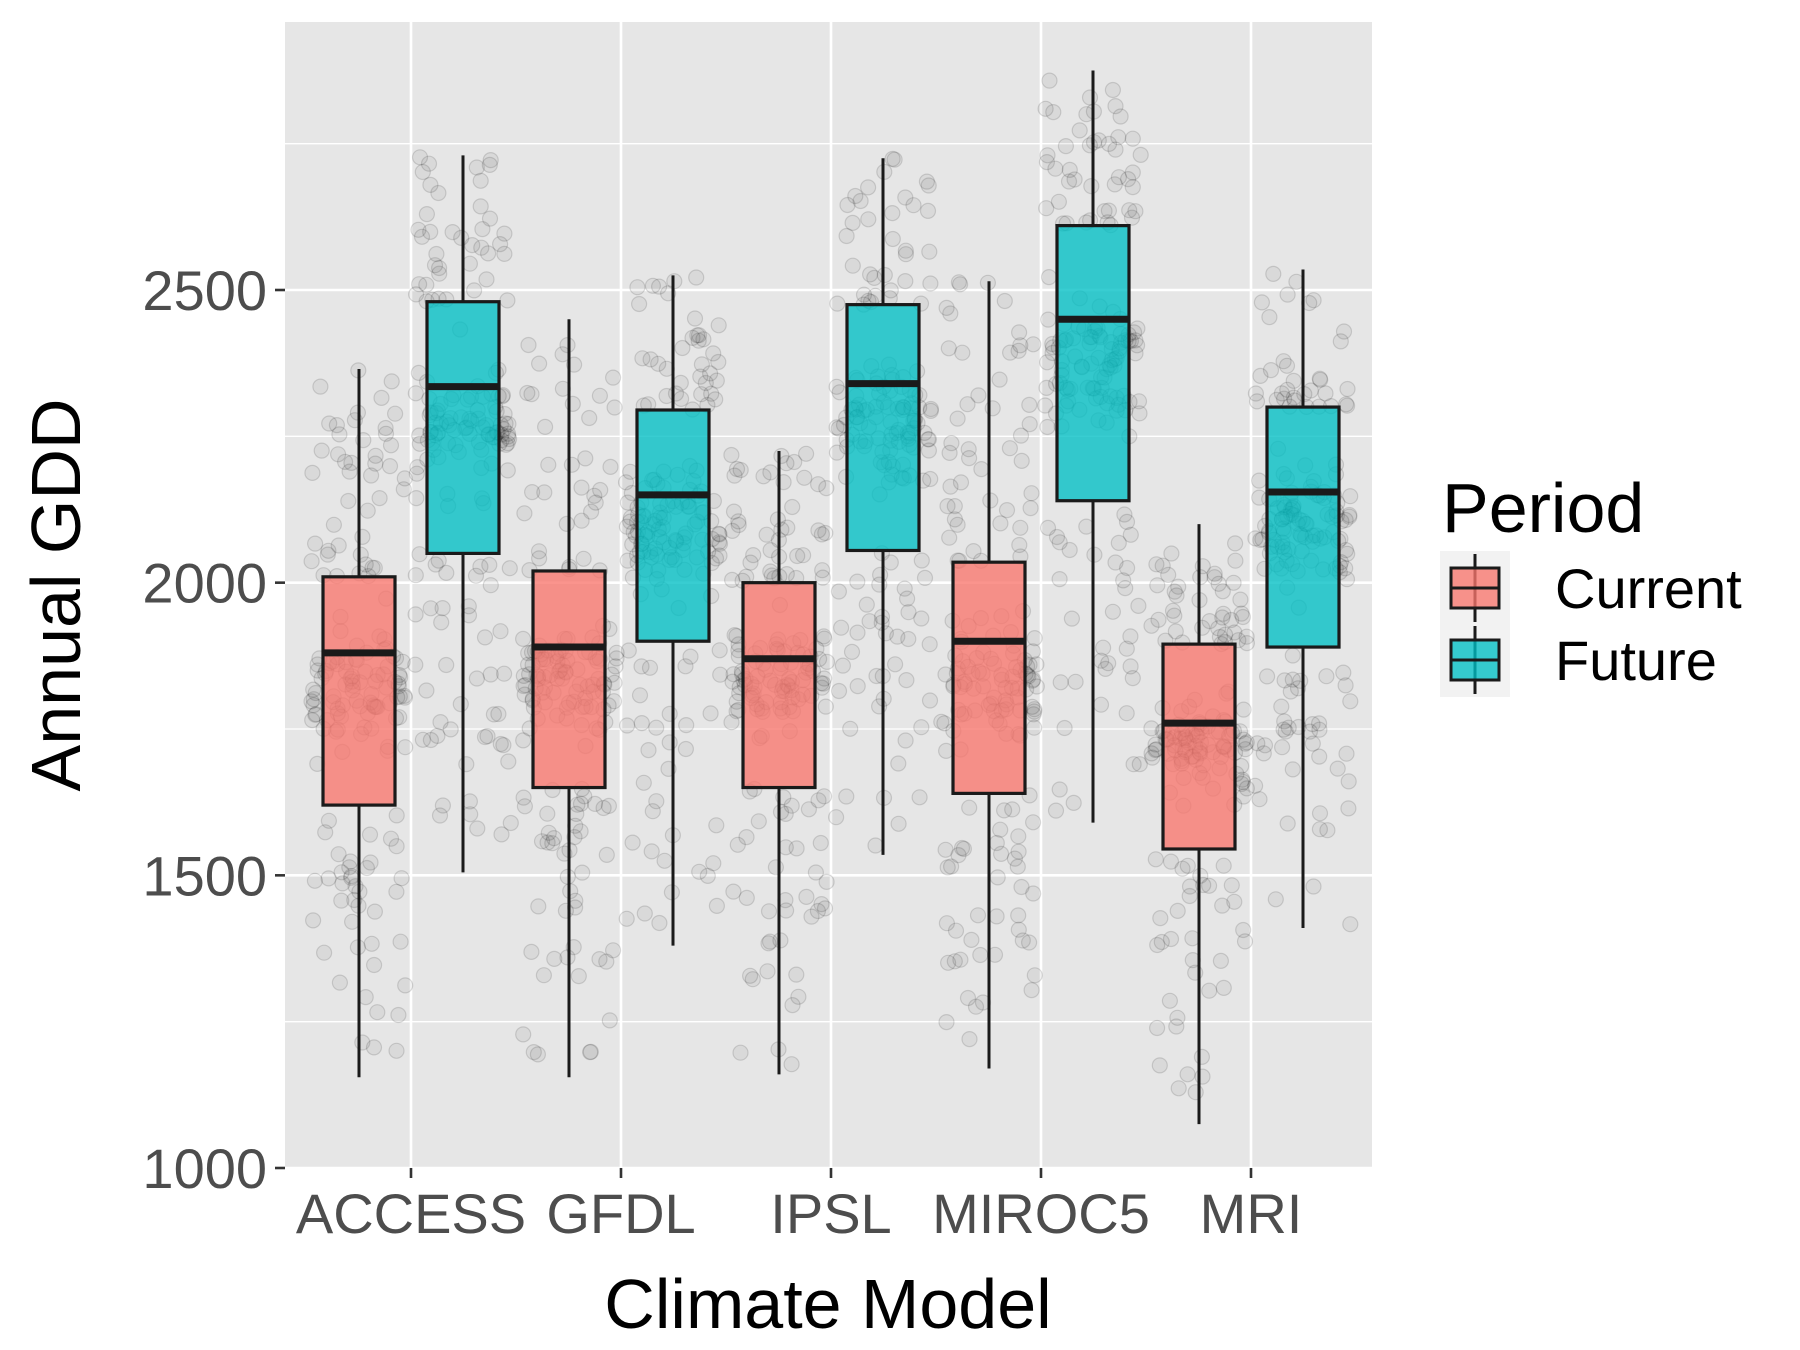 This screenshot has height=1350, width=1800. What do you see at coordinates (359, 723) in the screenshot?
I see `box-current-access` at bounding box center [359, 723].